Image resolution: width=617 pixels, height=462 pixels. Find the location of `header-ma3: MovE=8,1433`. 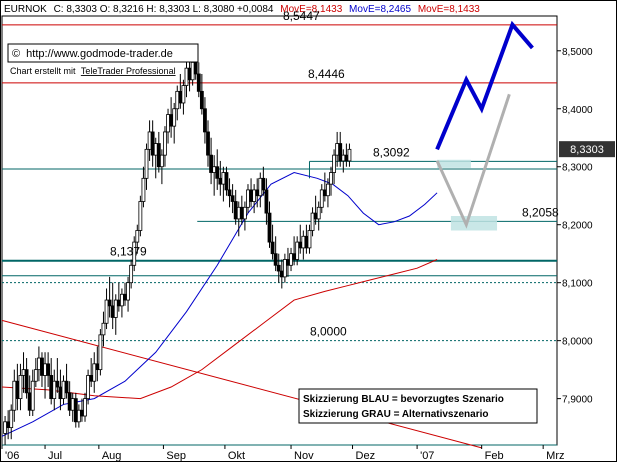

header-ma3: MovE=8,1433 is located at coordinates (449, 9).